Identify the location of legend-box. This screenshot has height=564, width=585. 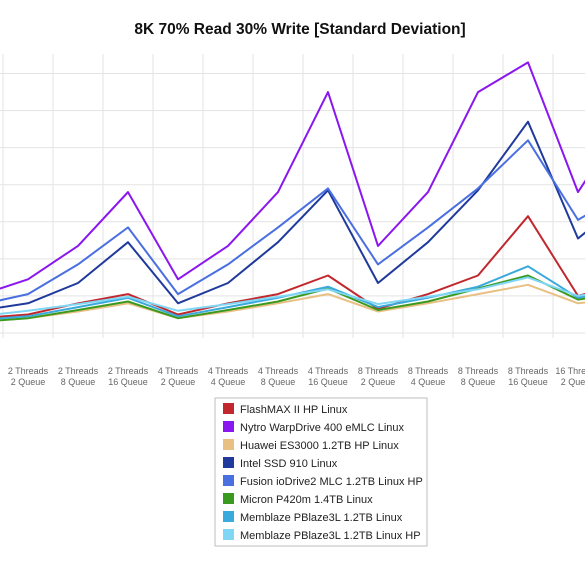
(321, 472).